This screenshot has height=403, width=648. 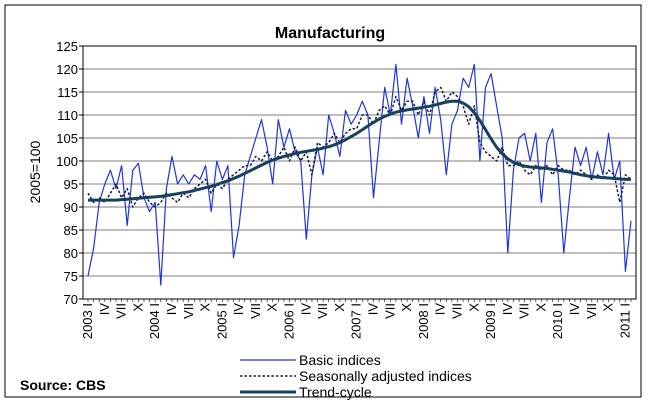 What do you see at coordinates (154, 321) in the screenshot?
I see `x-tick-label: 2004 I` at bounding box center [154, 321].